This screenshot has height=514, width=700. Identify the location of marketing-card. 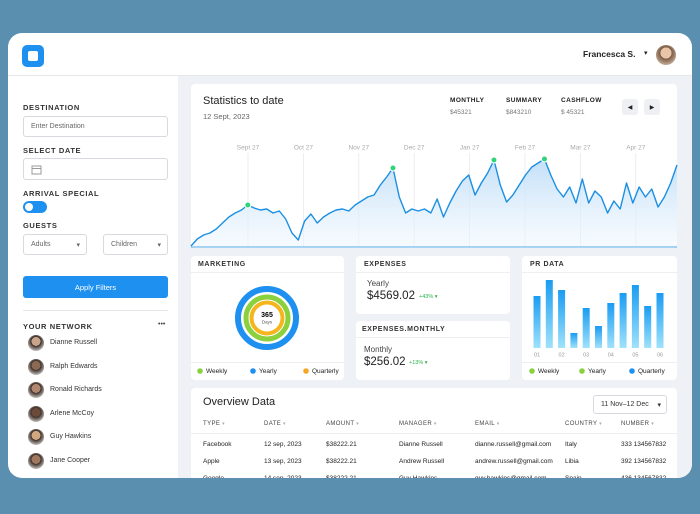
(267, 318).